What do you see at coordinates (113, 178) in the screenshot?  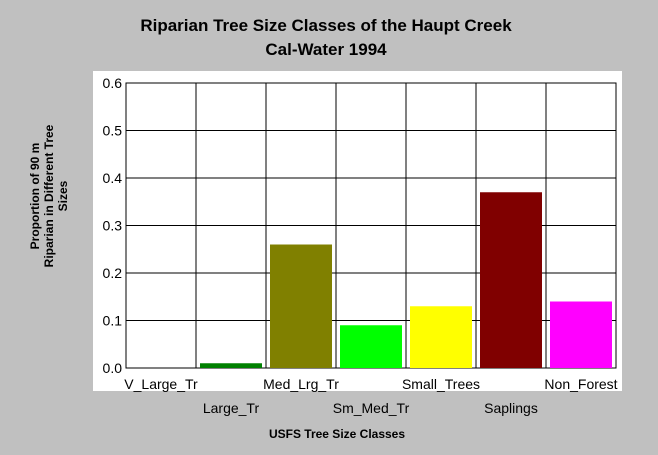 I see `y-tick-label: 0.4` at bounding box center [113, 178].